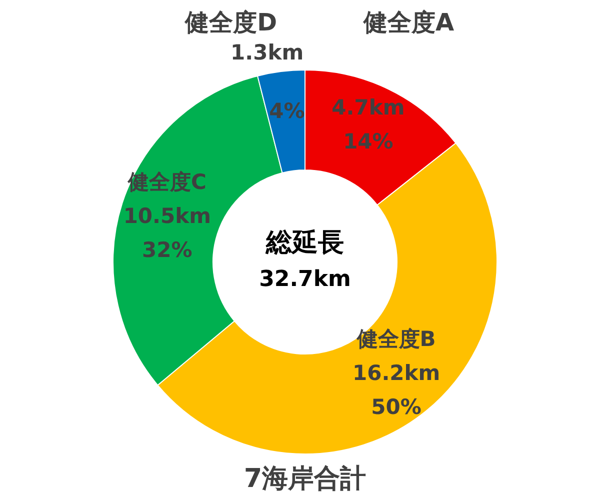 This screenshot has height=503, width=611. What do you see at coordinates (305, 479) in the screenshot?
I see `subtitle: 7海岸合計` at bounding box center [305, 479].